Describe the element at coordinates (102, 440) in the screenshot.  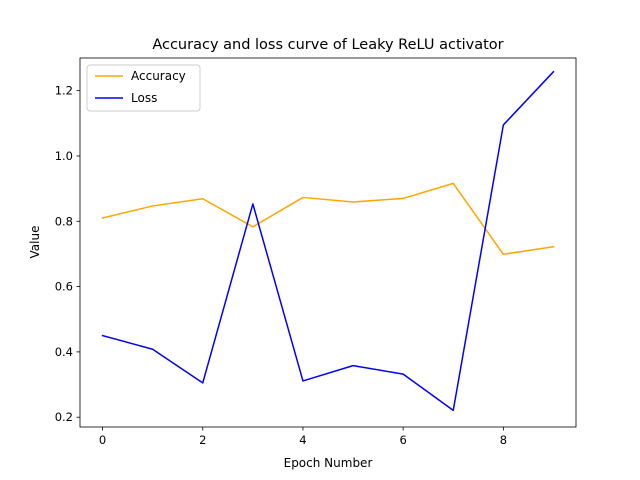
I see `x-tick-label: 0` at that location.